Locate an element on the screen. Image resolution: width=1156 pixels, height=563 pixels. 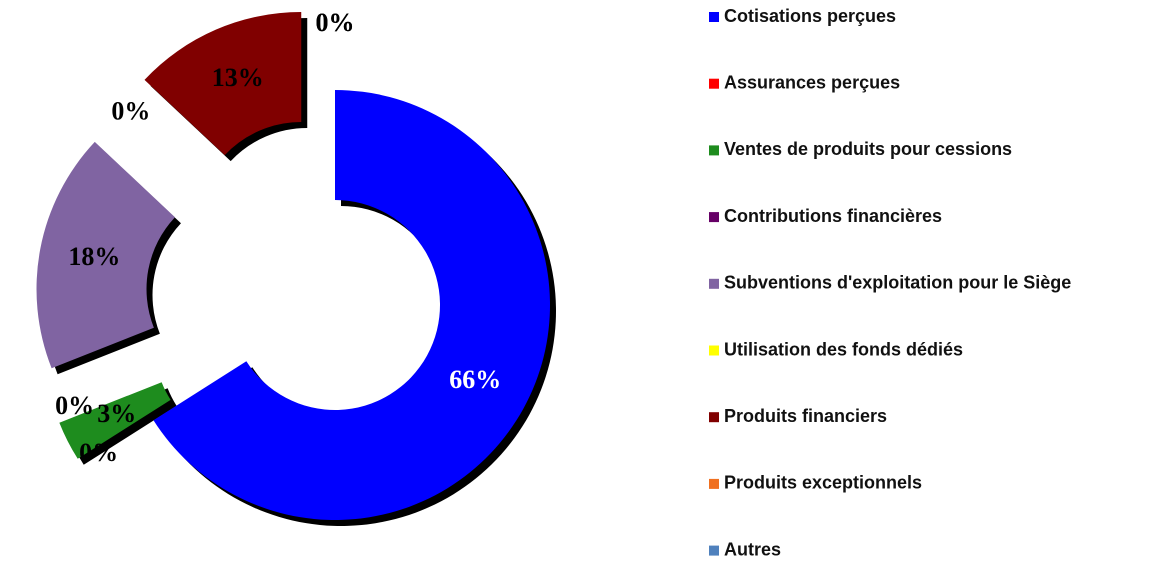
data-label: 3% is located at coordinates (116, 413).